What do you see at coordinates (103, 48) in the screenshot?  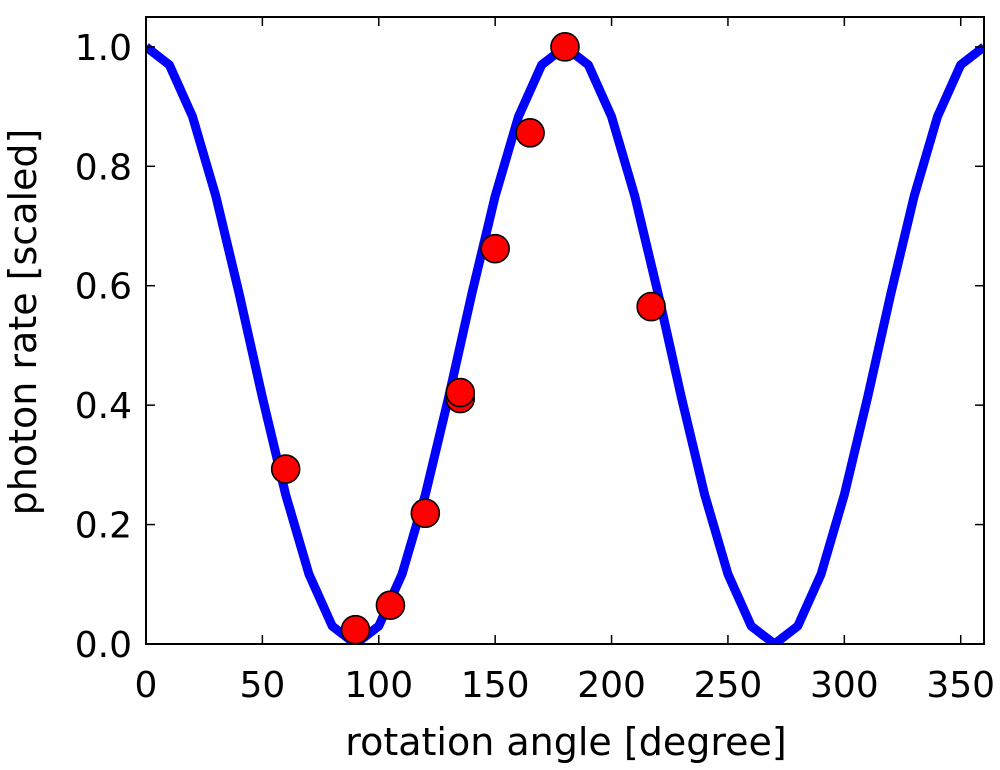 I see `y-tick-label: 1.0` at bounding box center [103, 48].